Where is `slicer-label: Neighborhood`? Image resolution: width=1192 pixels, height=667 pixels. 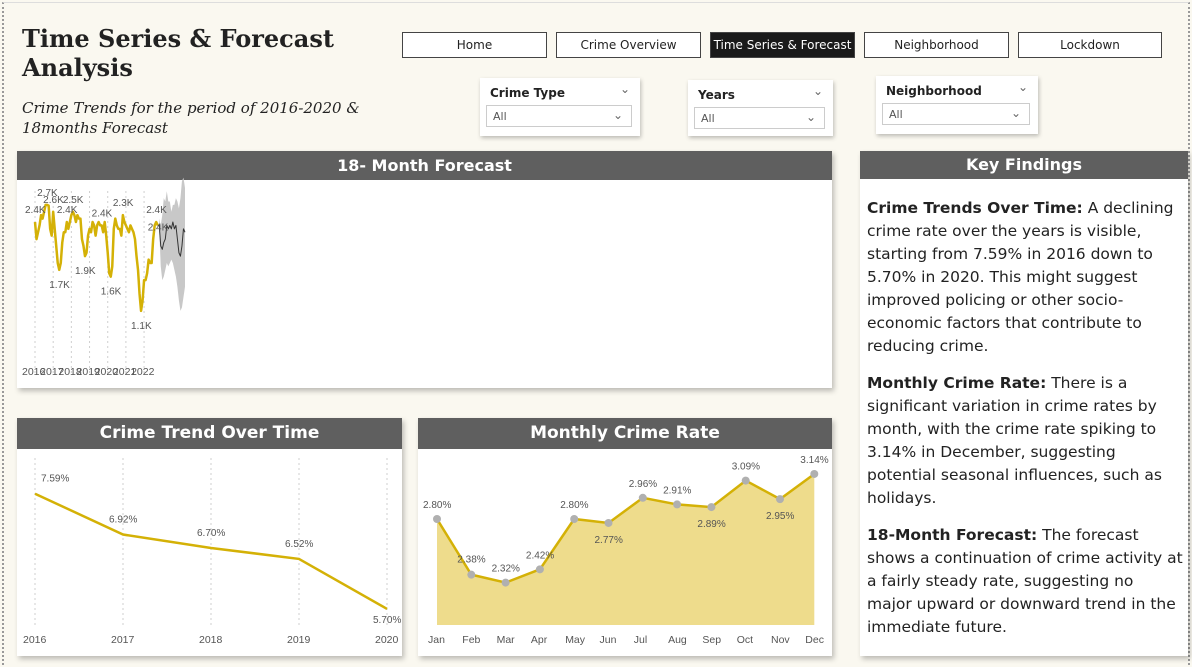 slicer-label: Neighborhood is located at coordinates (934, 91).